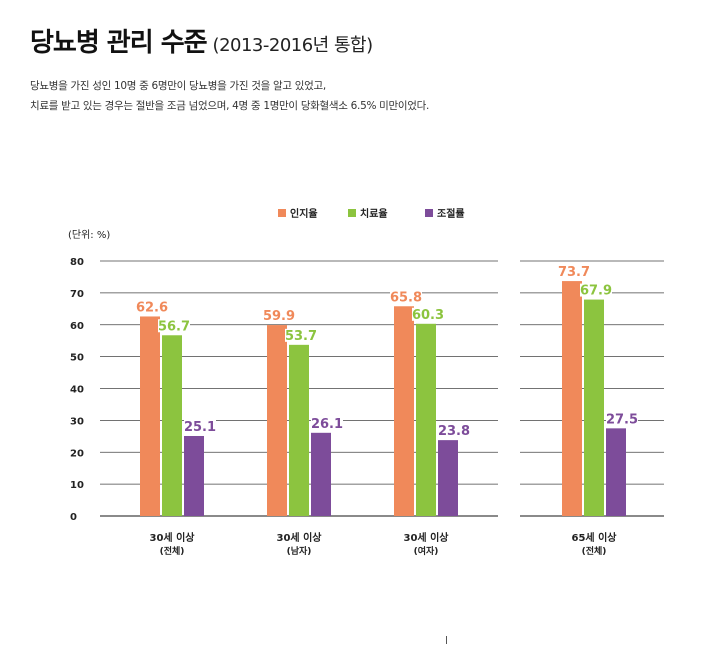 The height and width of the screenshot is (646, 702). What do you see at coordinates (119, 43) in the screenshot?
I see `title-main: 당뇨병 관리 수준` at bounding box center [119, 43].